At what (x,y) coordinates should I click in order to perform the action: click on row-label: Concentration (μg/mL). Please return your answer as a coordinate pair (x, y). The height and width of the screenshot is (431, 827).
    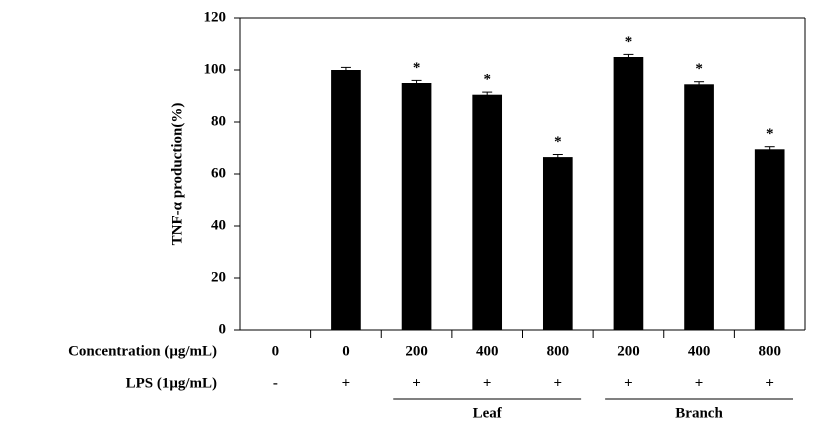
    Looking at the image, I should click on (142, 351).